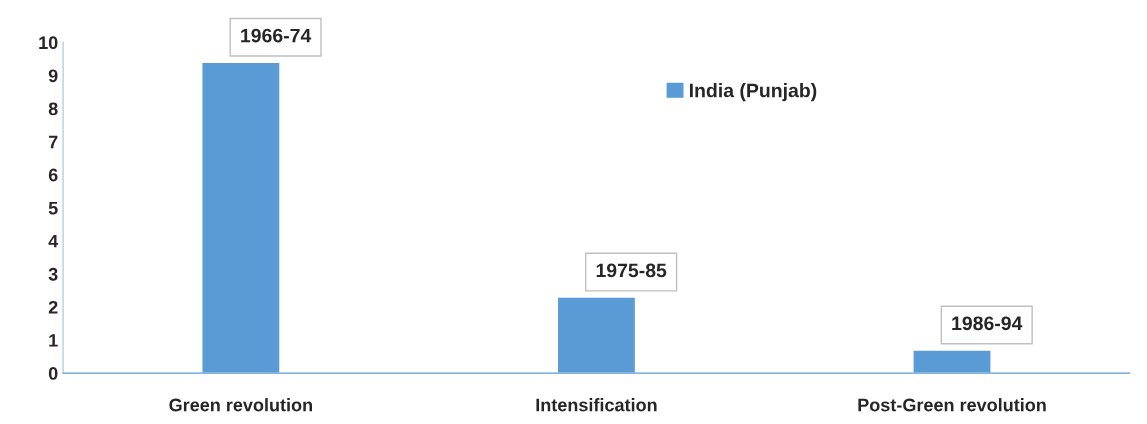 Image resolution: width=1147 pixels, height=424 pixels. Describe the element at coordinates (276, 35) in the screenshot. I see `annotation: 1966-74` at that location.